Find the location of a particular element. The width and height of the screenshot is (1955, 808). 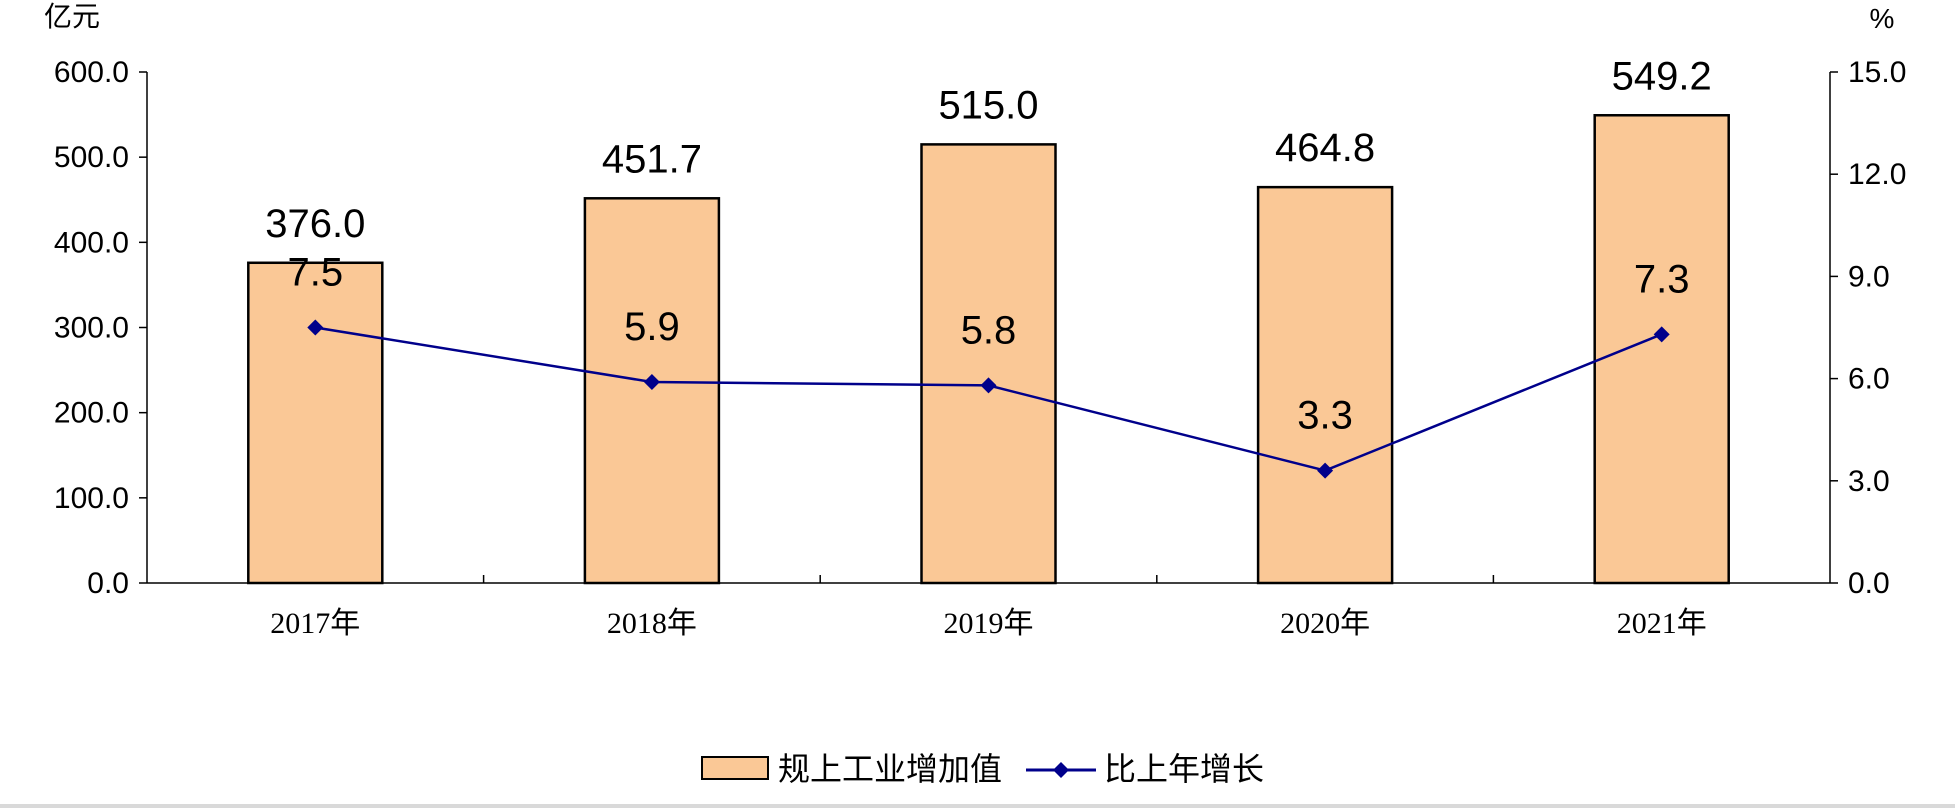

legend-bar-swatch is located at coordinates (735, 768).